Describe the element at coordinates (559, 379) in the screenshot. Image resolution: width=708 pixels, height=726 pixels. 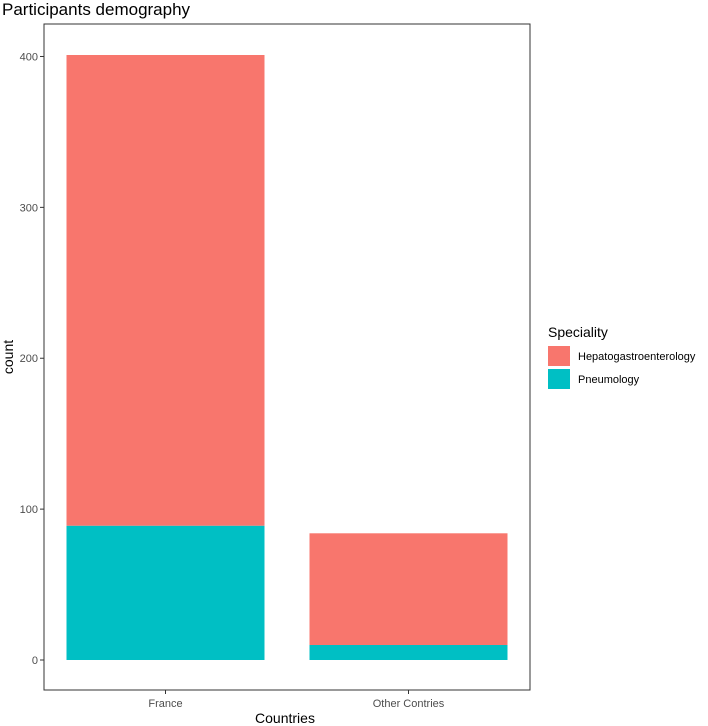
I see `legend-key-pneumology` at that location.